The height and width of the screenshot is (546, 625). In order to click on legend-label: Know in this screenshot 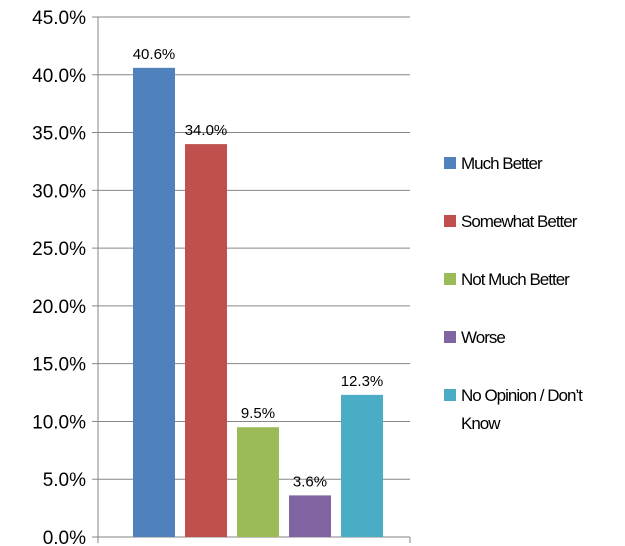, I will do `click(481, 423)`.